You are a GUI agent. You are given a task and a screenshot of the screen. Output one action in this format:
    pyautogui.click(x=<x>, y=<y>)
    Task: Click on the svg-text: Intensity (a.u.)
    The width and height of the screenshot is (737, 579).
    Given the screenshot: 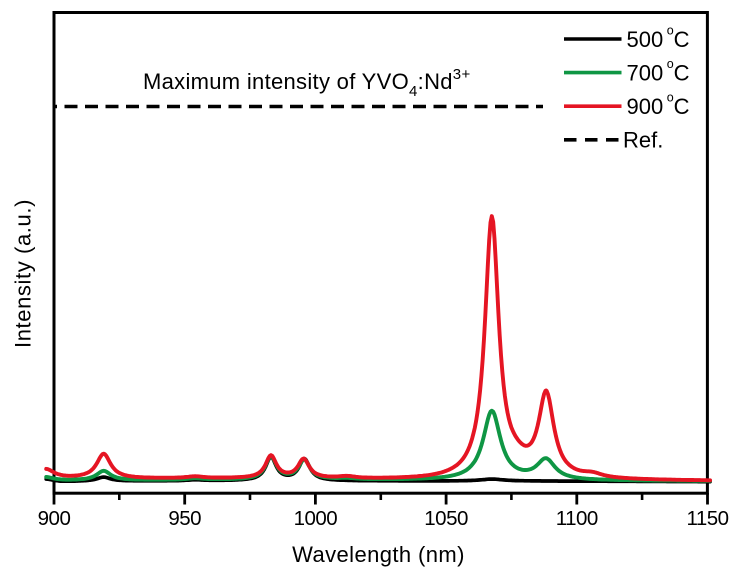 What is the action you would take?
    pyautogui.click(x=23, y=273)
    